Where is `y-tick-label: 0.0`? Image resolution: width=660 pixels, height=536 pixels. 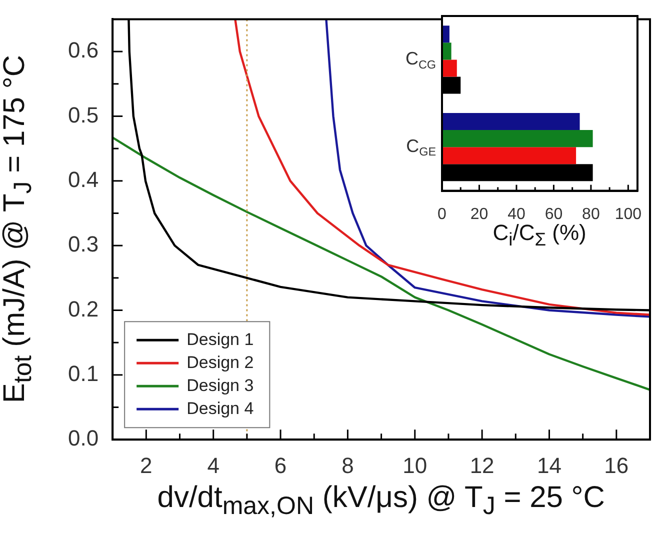
y-tick-label: 0.0 is located at coordinates (83, 438).